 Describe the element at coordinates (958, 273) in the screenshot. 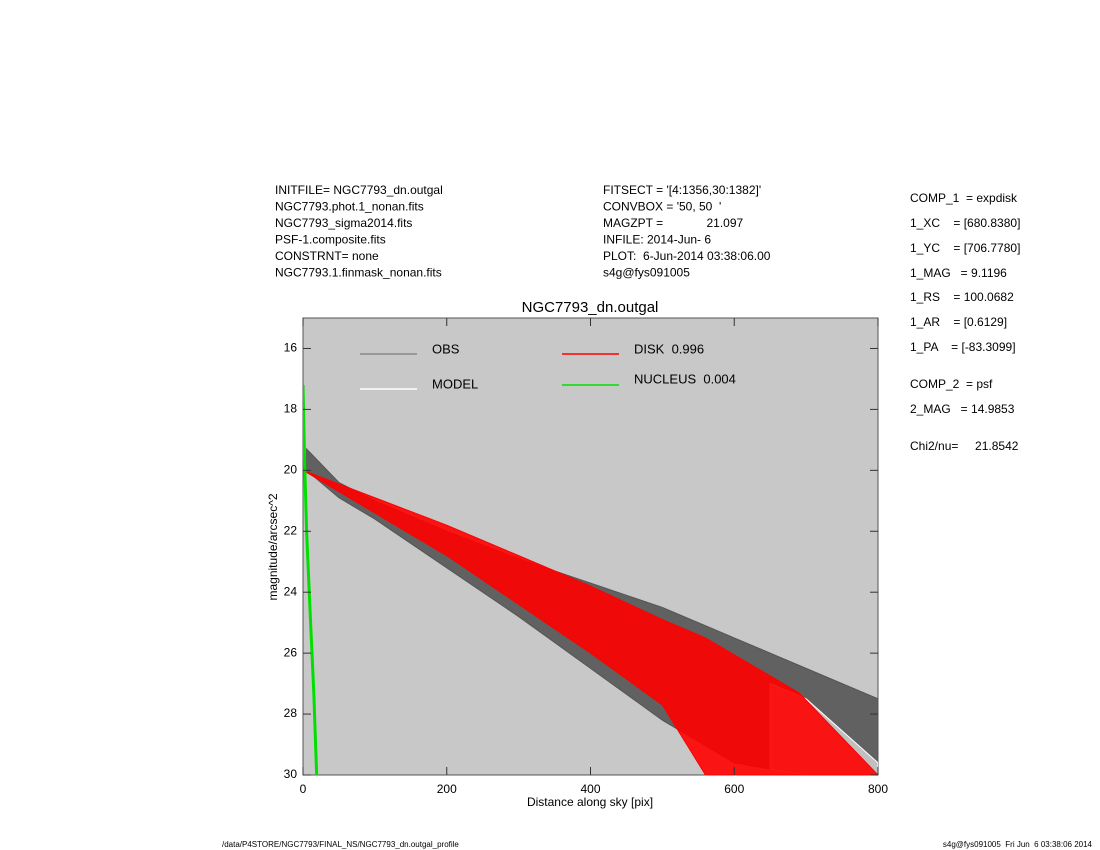

I see `info-right-line: 1_MAG = 9.1196` at that location.